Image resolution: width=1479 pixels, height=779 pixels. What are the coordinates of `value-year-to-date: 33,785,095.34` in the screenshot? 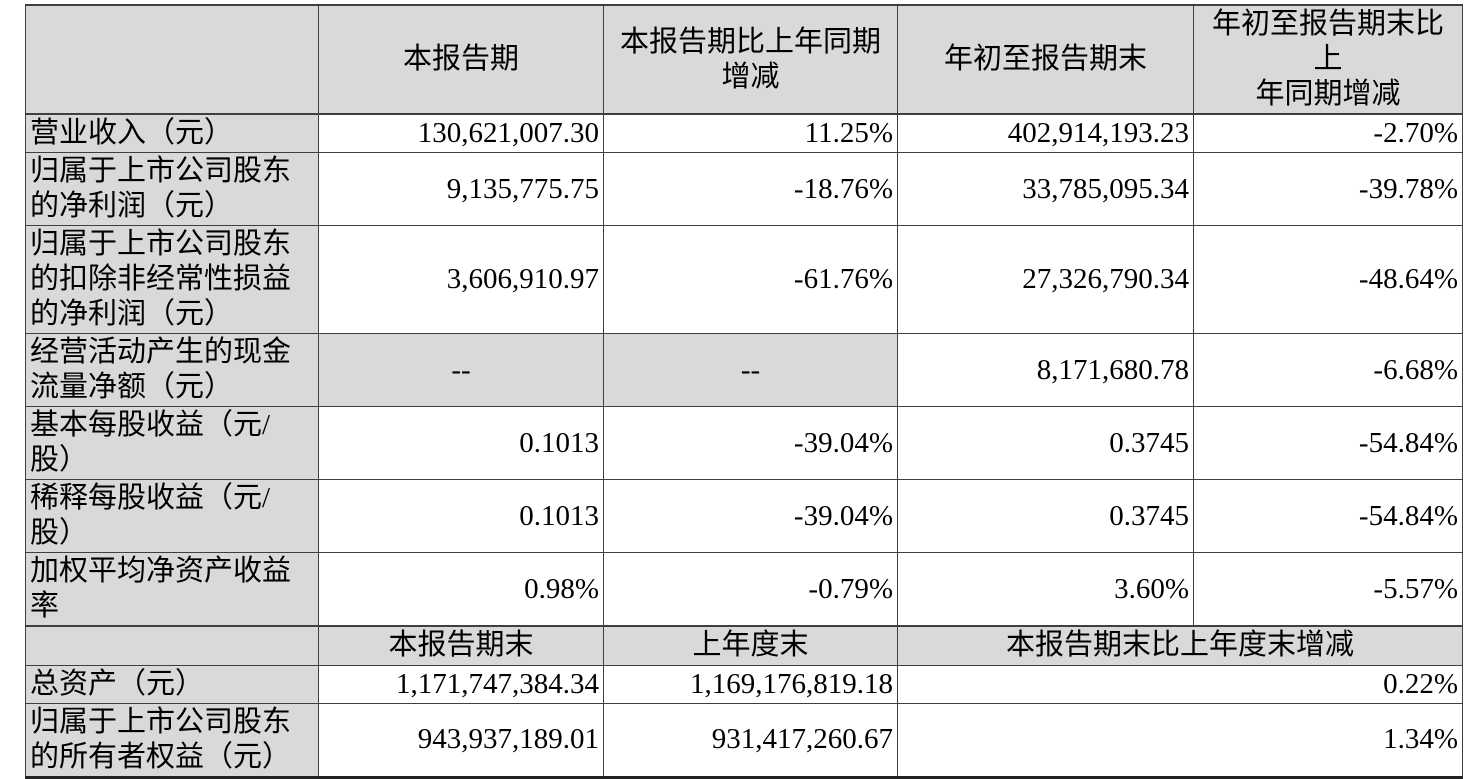 It's located at (1045, 189).